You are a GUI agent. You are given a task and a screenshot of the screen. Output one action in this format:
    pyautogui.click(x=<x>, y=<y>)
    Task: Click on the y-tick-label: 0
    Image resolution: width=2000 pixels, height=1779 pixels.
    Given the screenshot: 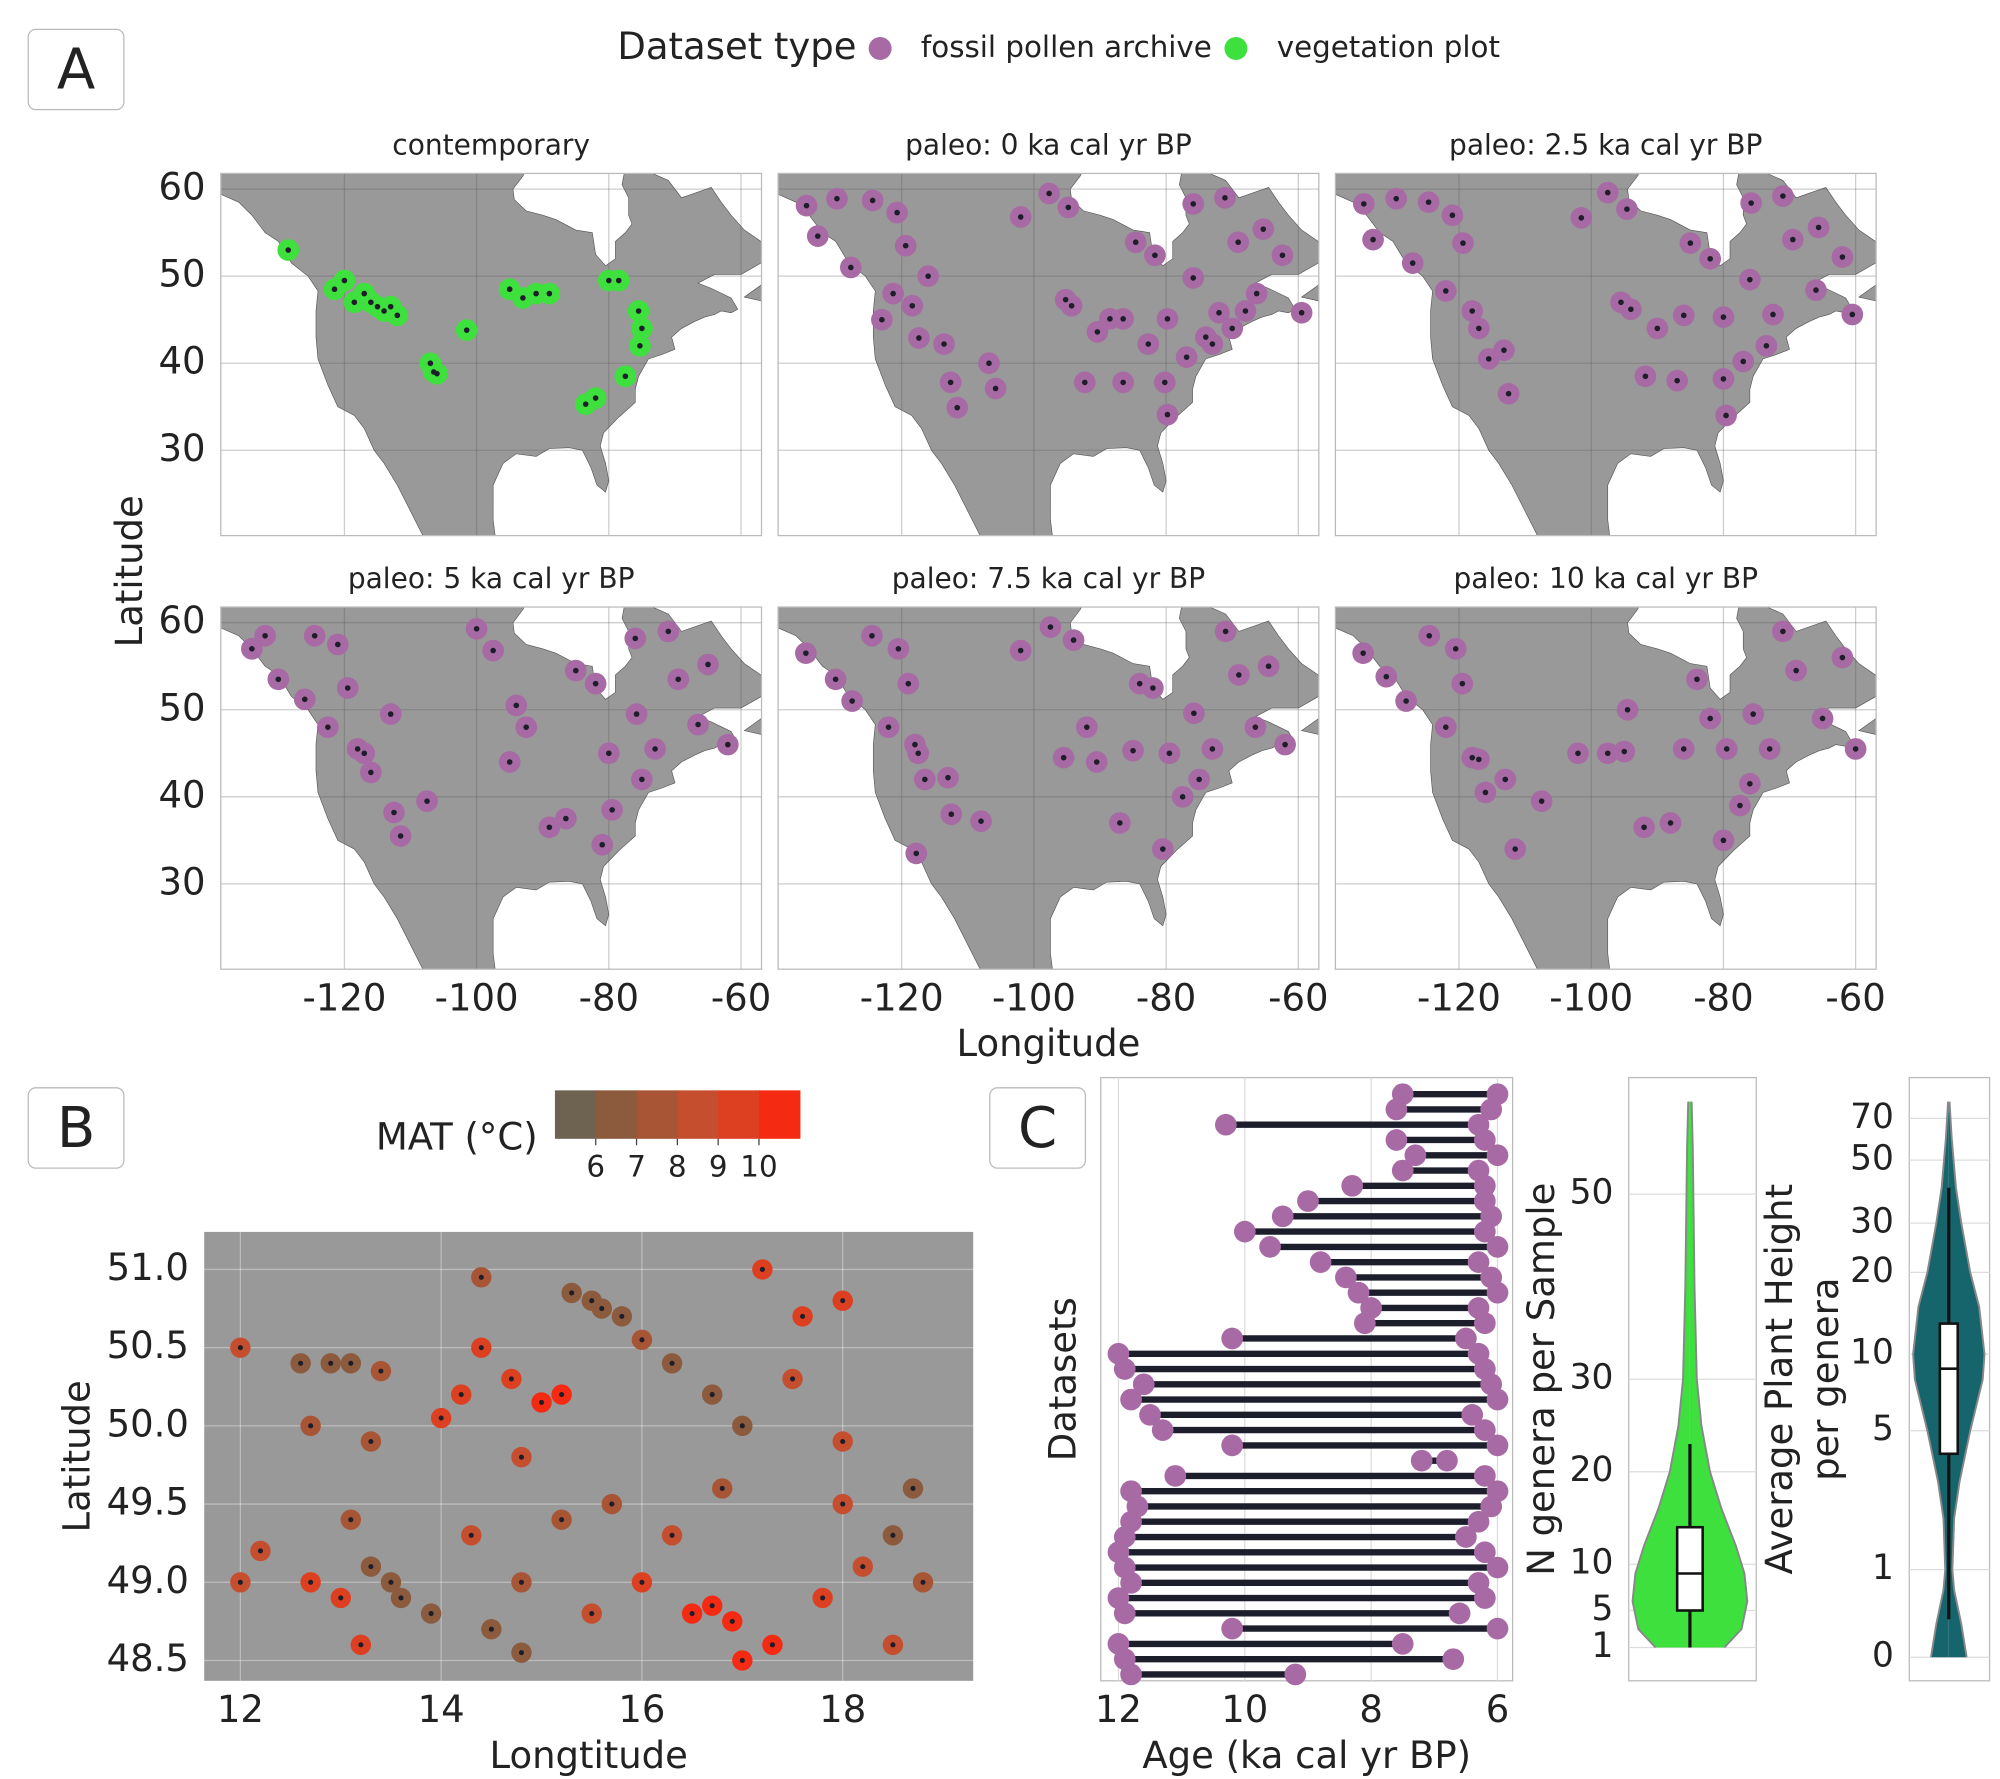 What is the action you would take?
    pyautogui.click(x=1883, y=1656)
    